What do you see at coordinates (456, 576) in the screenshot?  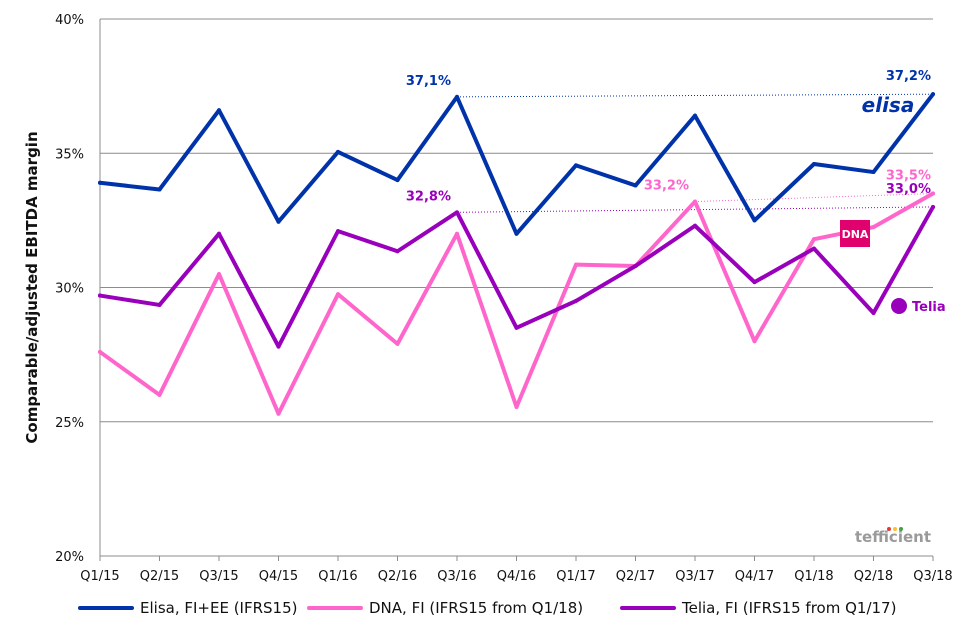 I see `x-tick-label: Q3/16` at bounding box center [456, 576].